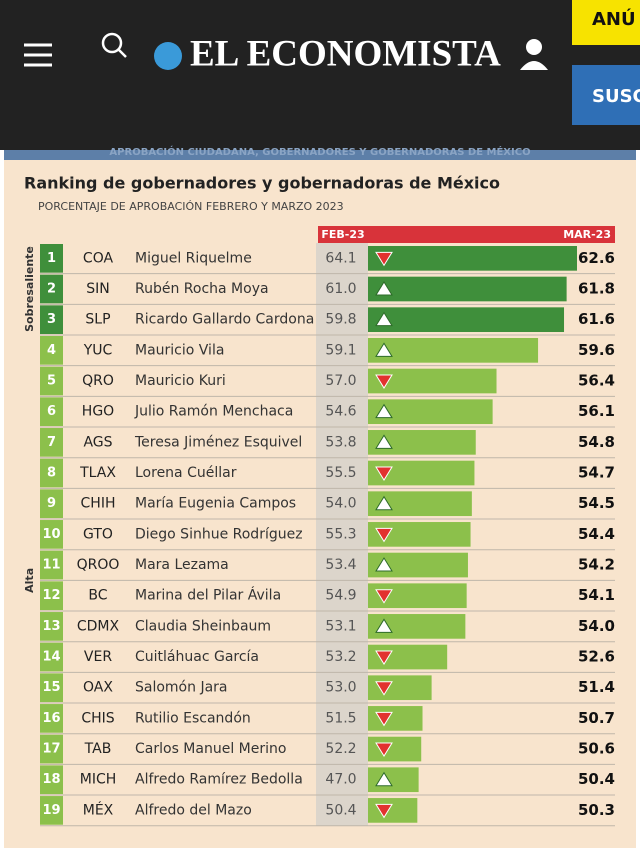 This screenshot has width=640, height=852. Describe the element at coordinates (596, 565) in the screenshot. I see `value-label: 54.2` at that location.